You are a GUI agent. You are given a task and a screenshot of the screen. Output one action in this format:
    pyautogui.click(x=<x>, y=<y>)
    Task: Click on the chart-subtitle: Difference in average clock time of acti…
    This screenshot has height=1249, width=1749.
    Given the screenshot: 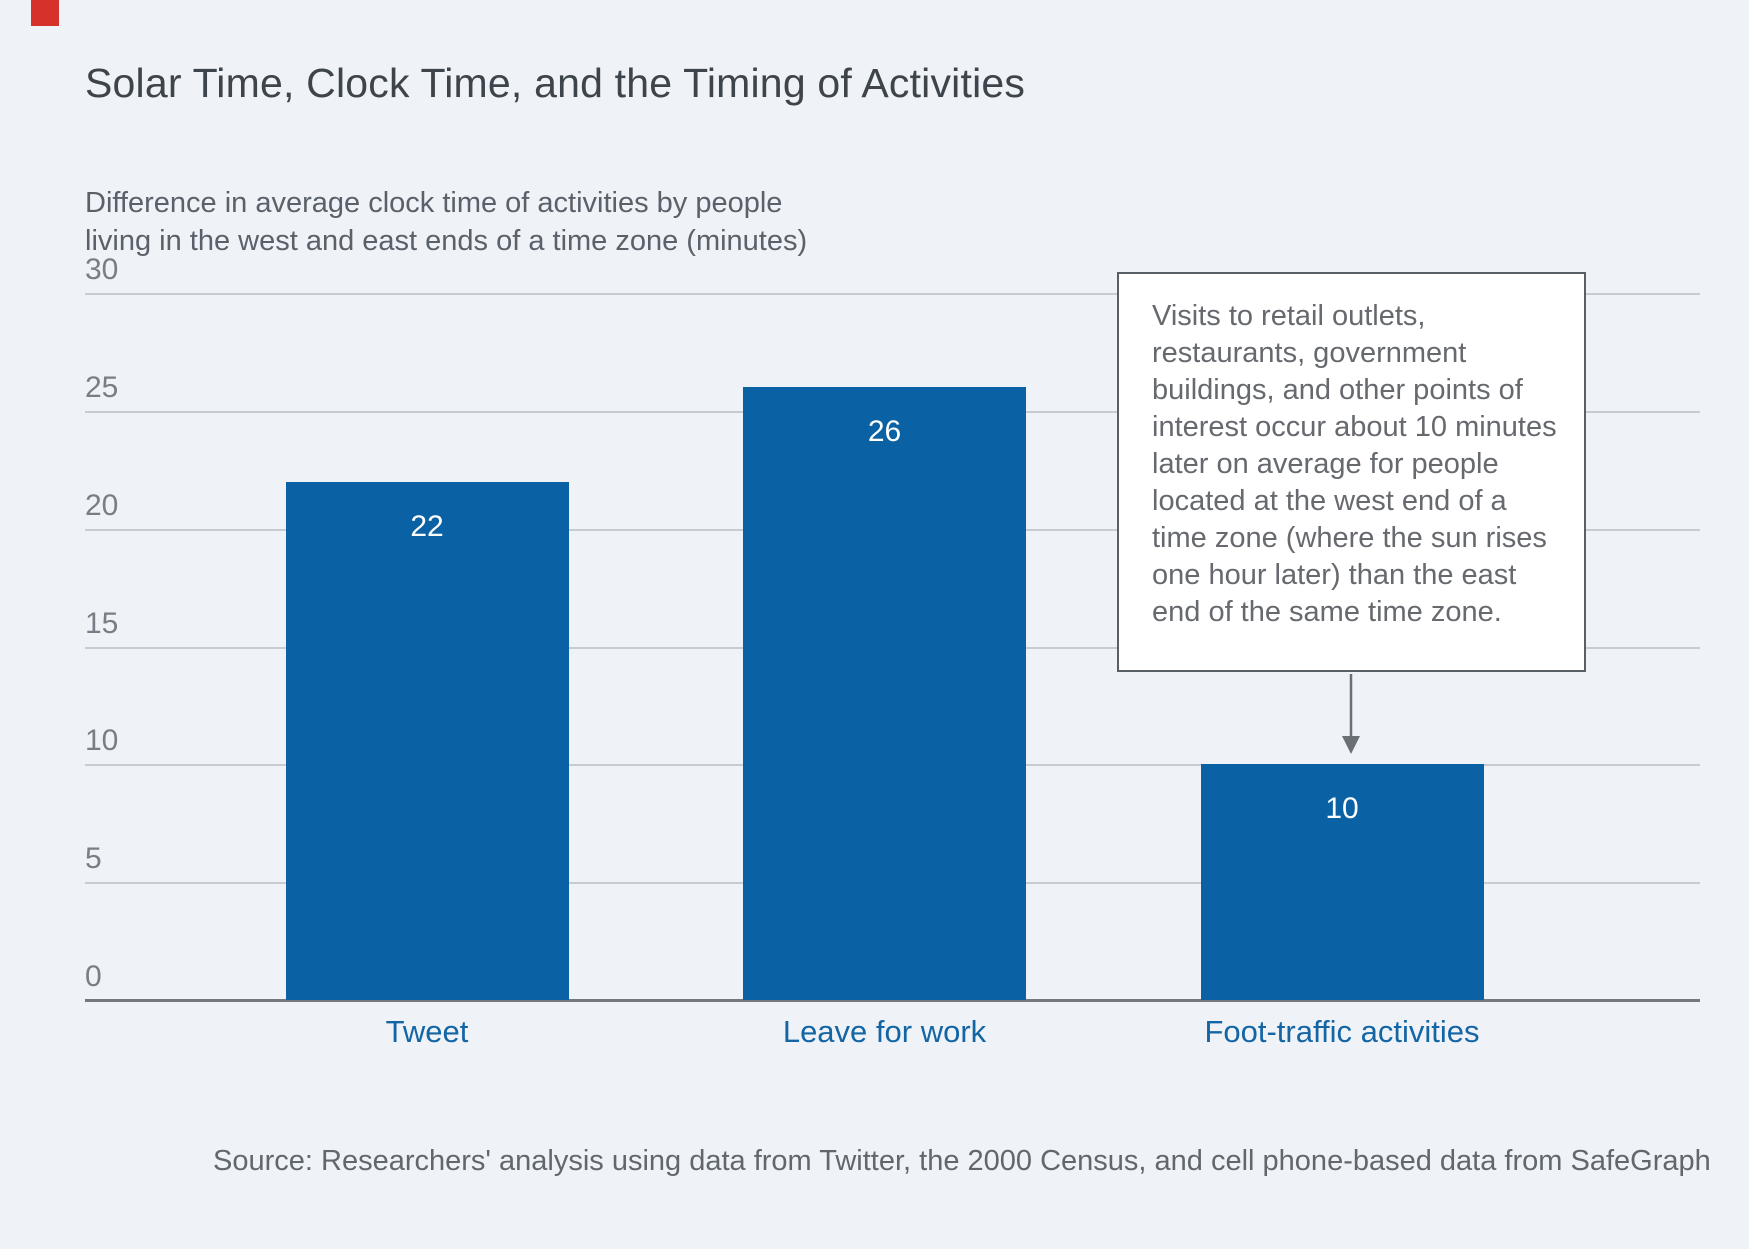 What is the action you would take?
    pyautogui.click(x=446, y=222)
    